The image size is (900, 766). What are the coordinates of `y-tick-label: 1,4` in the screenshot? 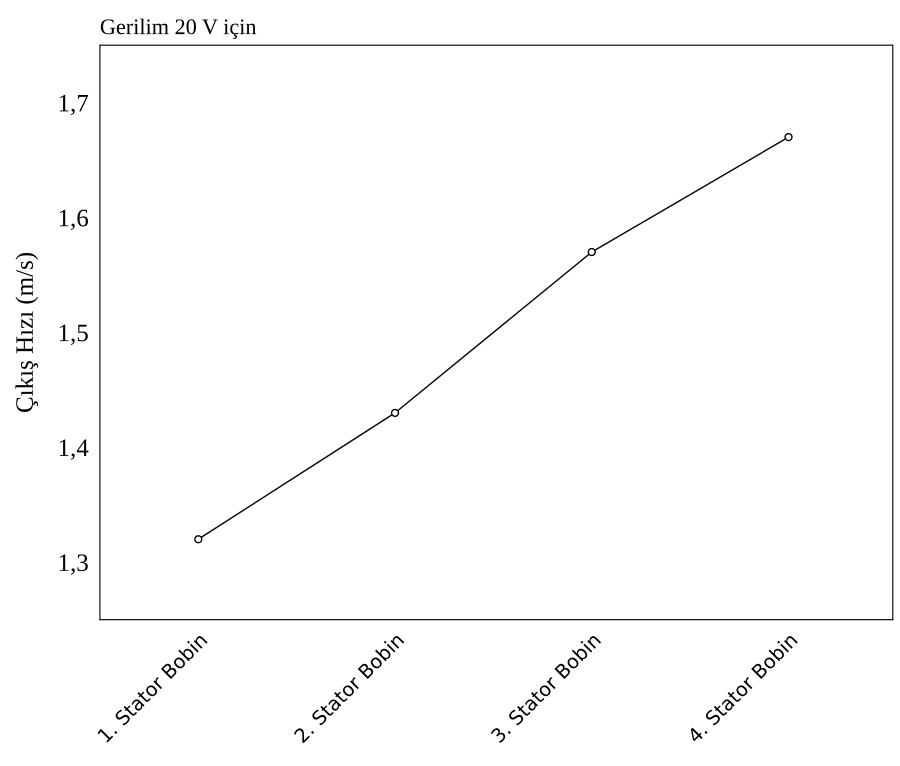 It's located at (74, 450).